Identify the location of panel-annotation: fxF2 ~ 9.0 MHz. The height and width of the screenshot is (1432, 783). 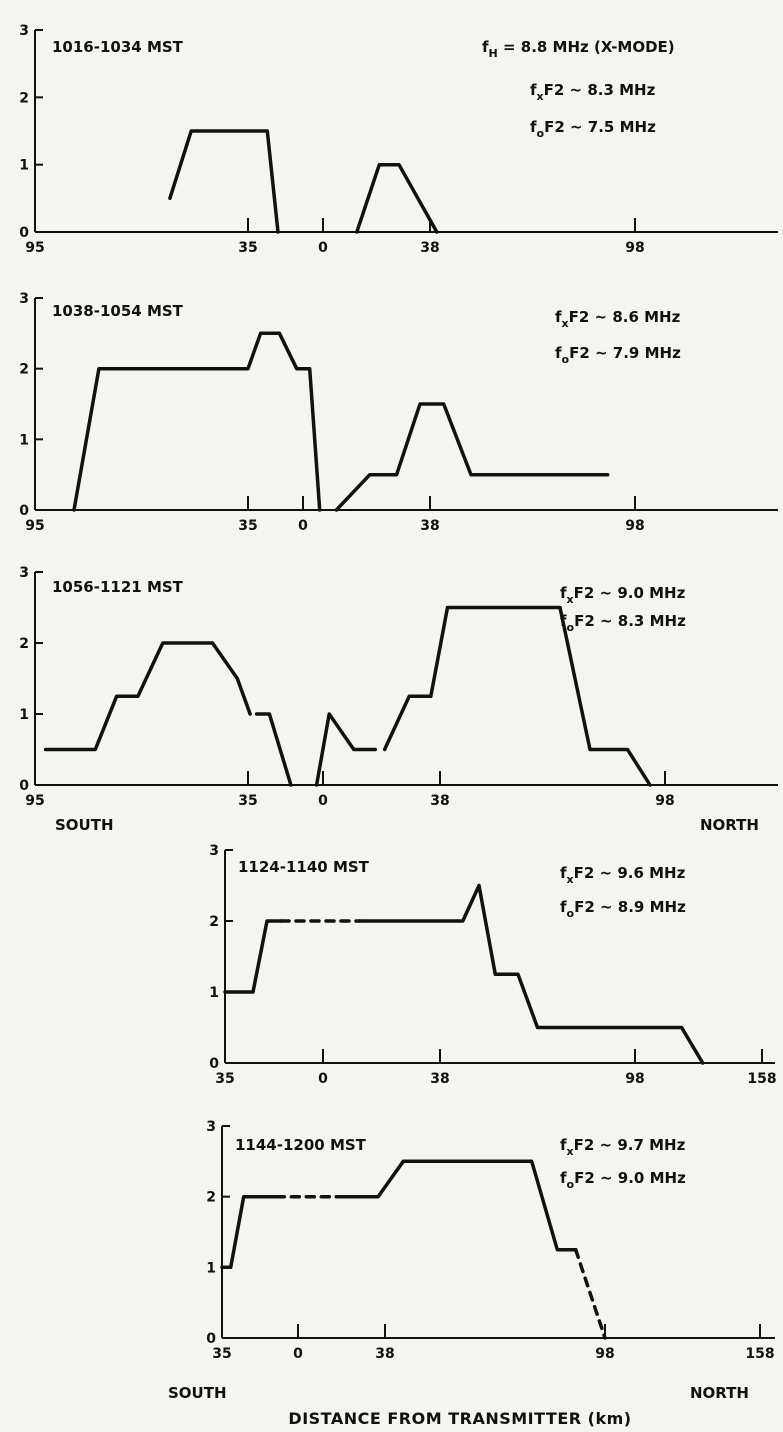
(623, 595).